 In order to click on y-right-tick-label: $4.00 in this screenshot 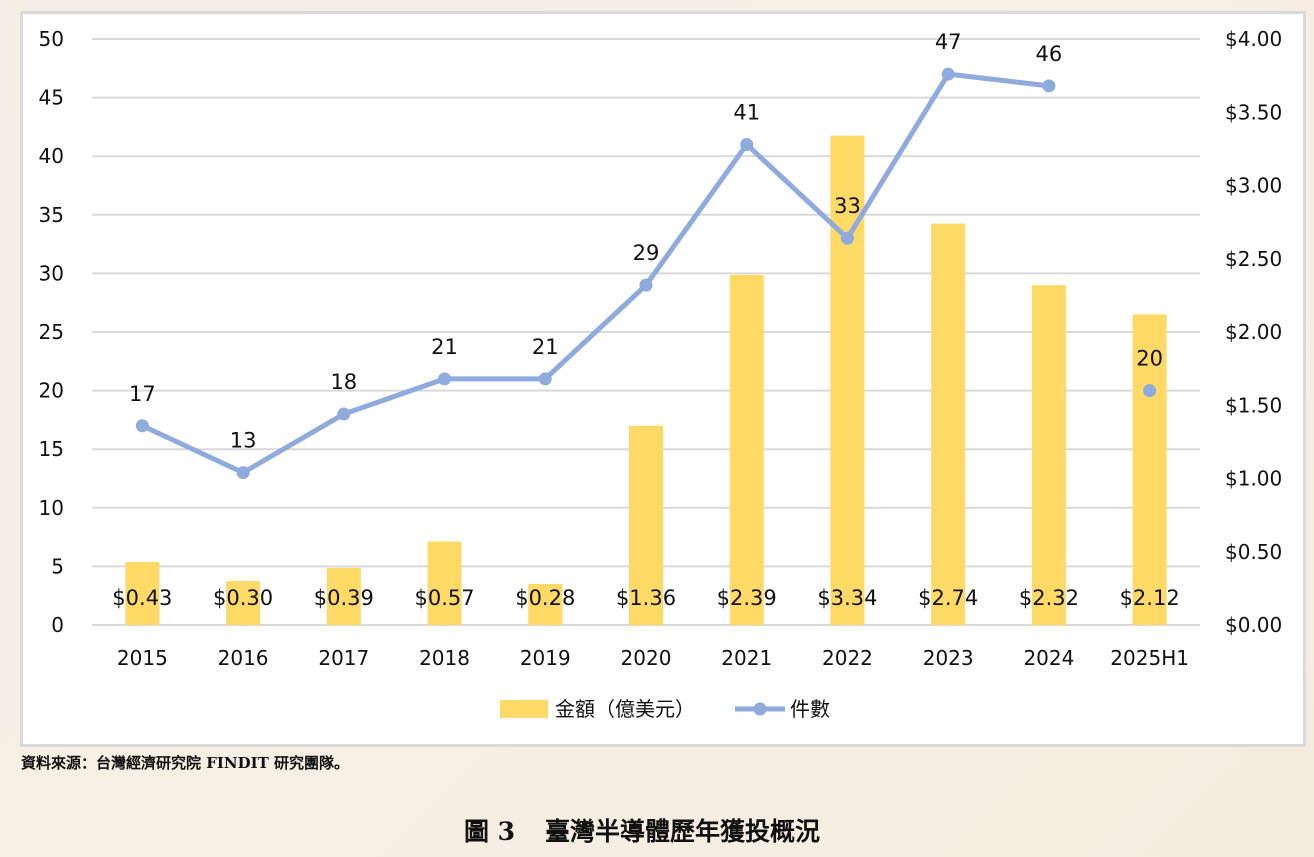, I will do `click(1253, 39)`.